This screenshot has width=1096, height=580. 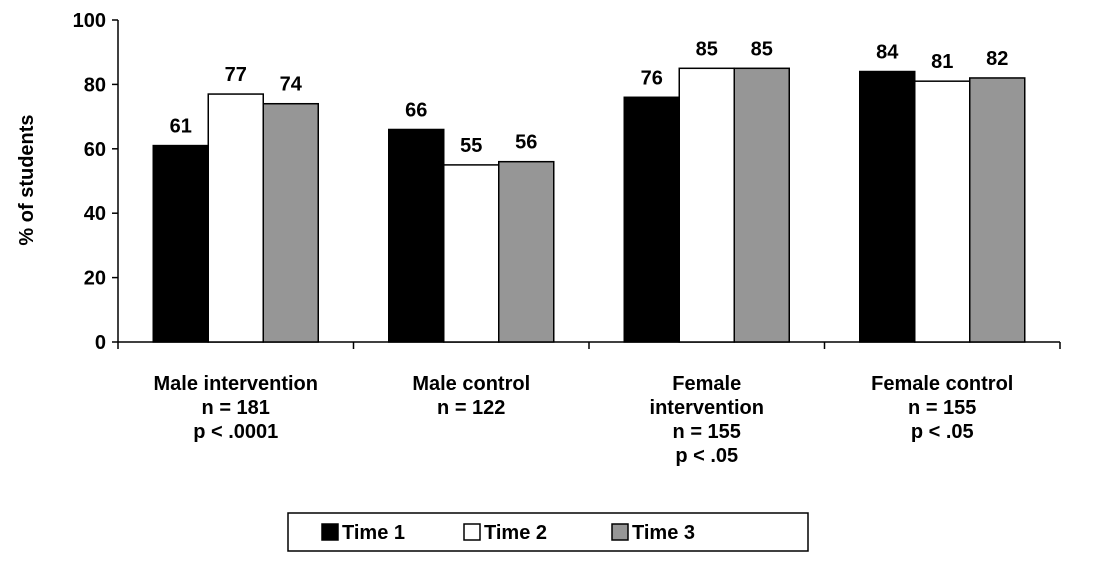 What do you see at coordinates (942, 62) in the screenshot?
I see `bar-value-label: 81` at bounding box center [942, 62].